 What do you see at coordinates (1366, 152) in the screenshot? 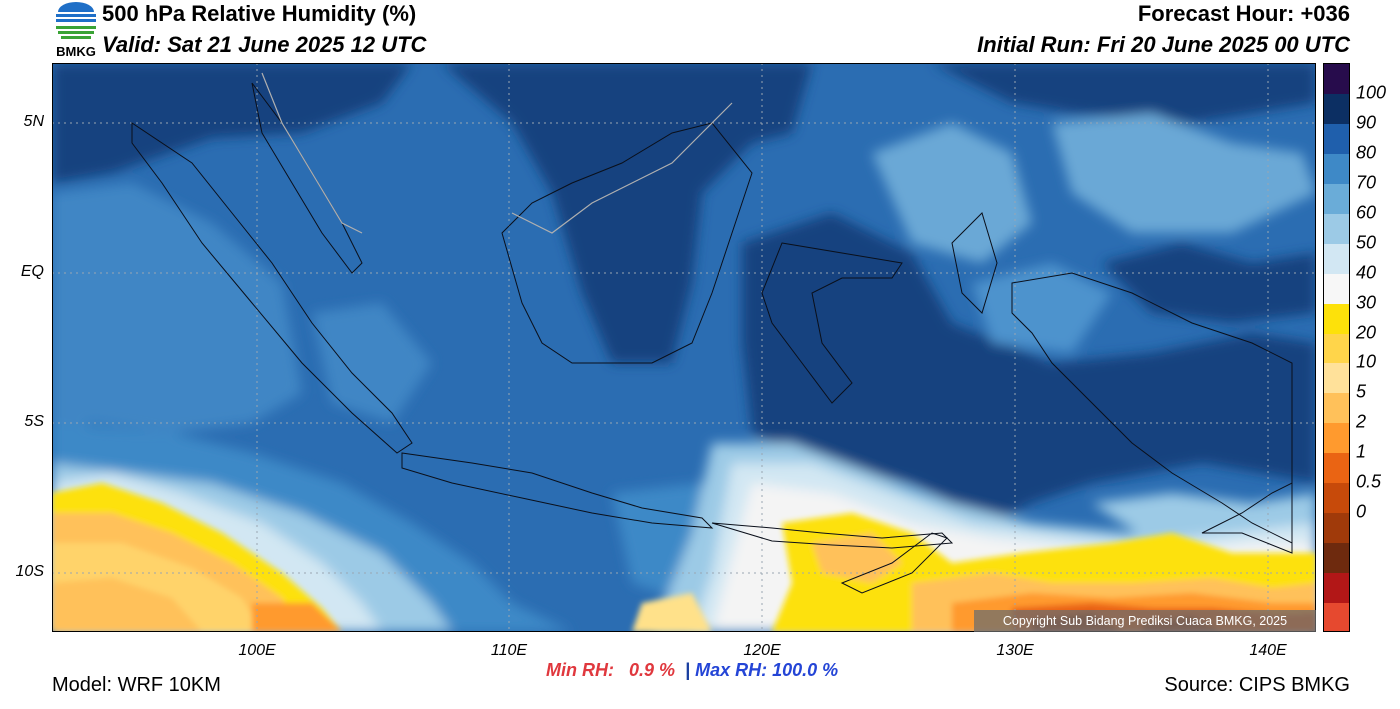
I see `colorbar-label: 80` at bounding box center [1366, 152].